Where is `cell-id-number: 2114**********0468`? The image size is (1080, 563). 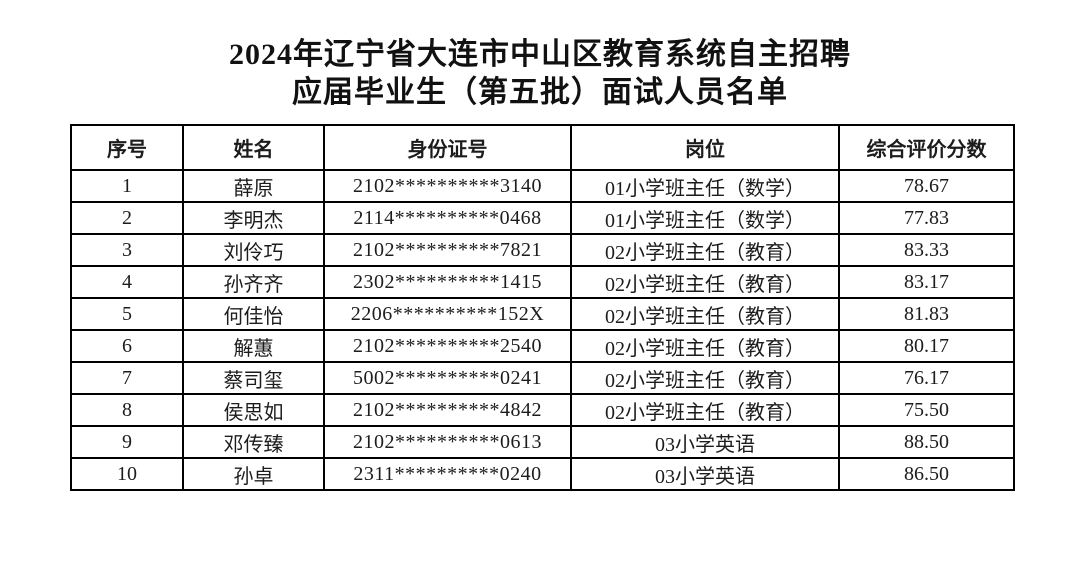 cell-id-number: 2114**********0468 is located at coordinates (447, 218).